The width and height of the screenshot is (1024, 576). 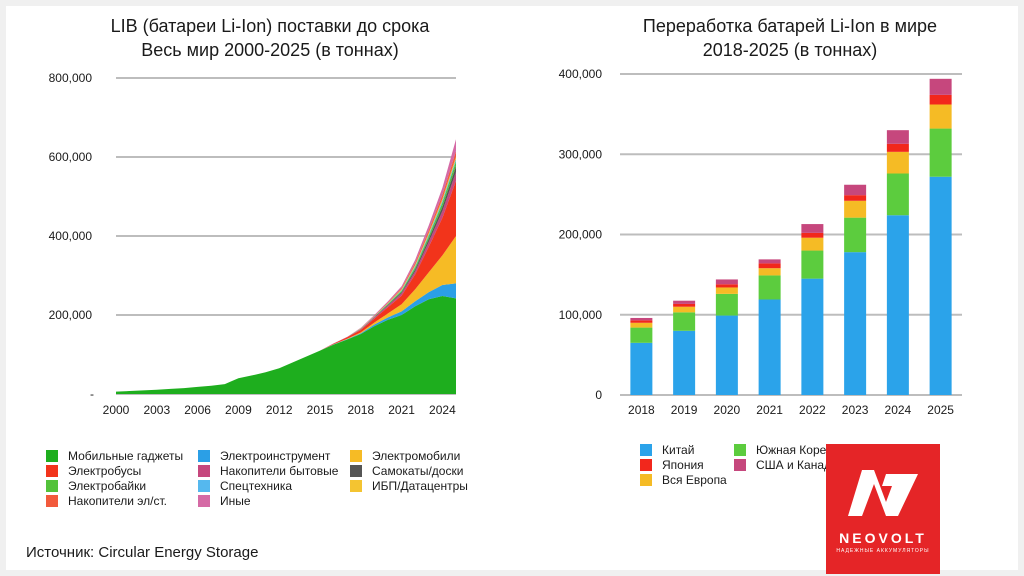 What do you see at coordinates (855, 323) in the screenshot?
I see `bar-segment-Китай-2023` at bounding box center [855, 323].